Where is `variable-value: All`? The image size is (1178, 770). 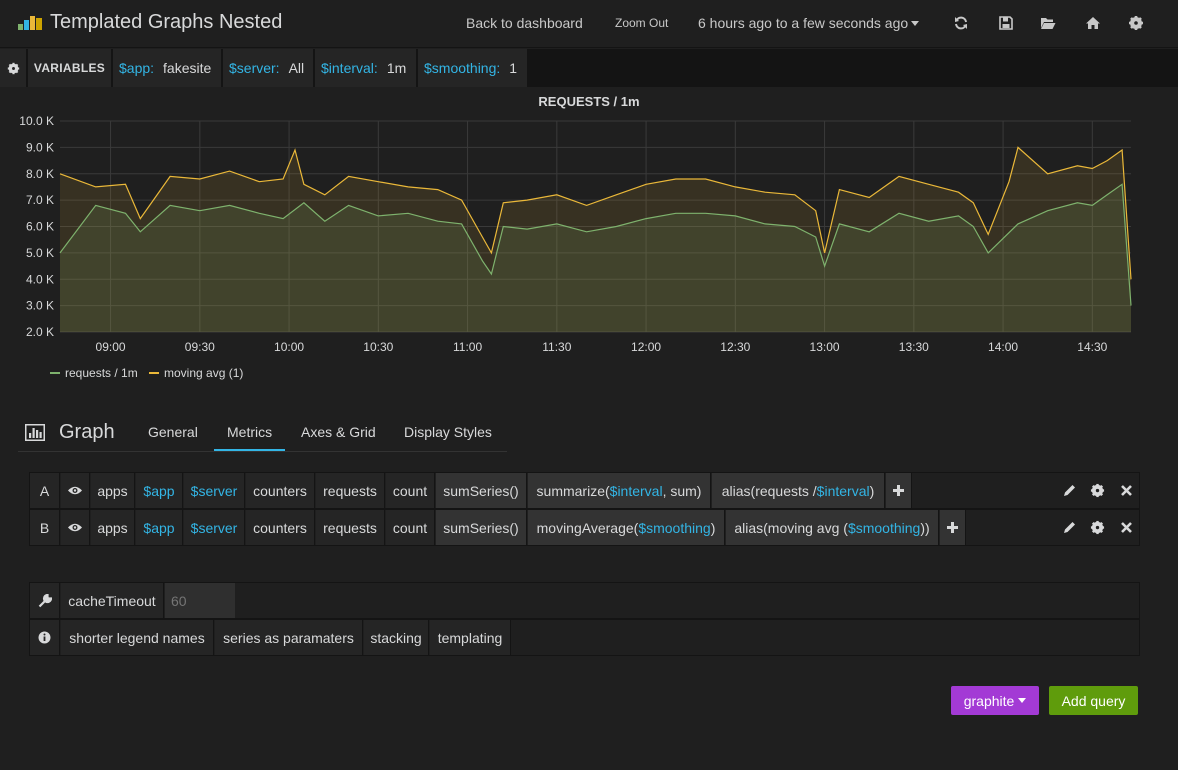 variable-value: All is located at coordinates (296, 68).